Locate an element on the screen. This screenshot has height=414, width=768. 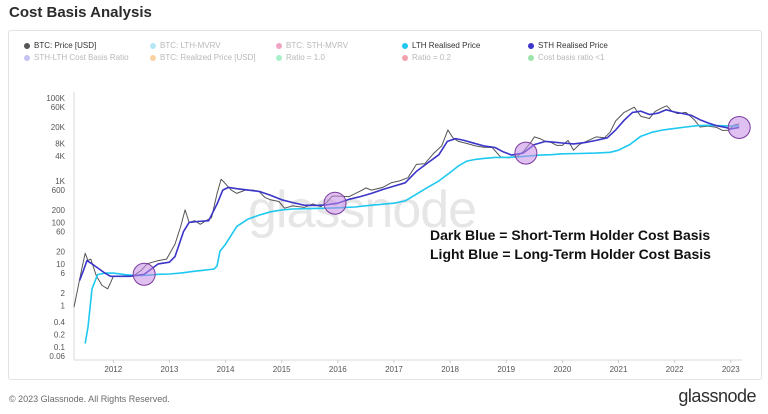
legend-label: BTC: LTH-MVRV is located at coordinates (190, 45).